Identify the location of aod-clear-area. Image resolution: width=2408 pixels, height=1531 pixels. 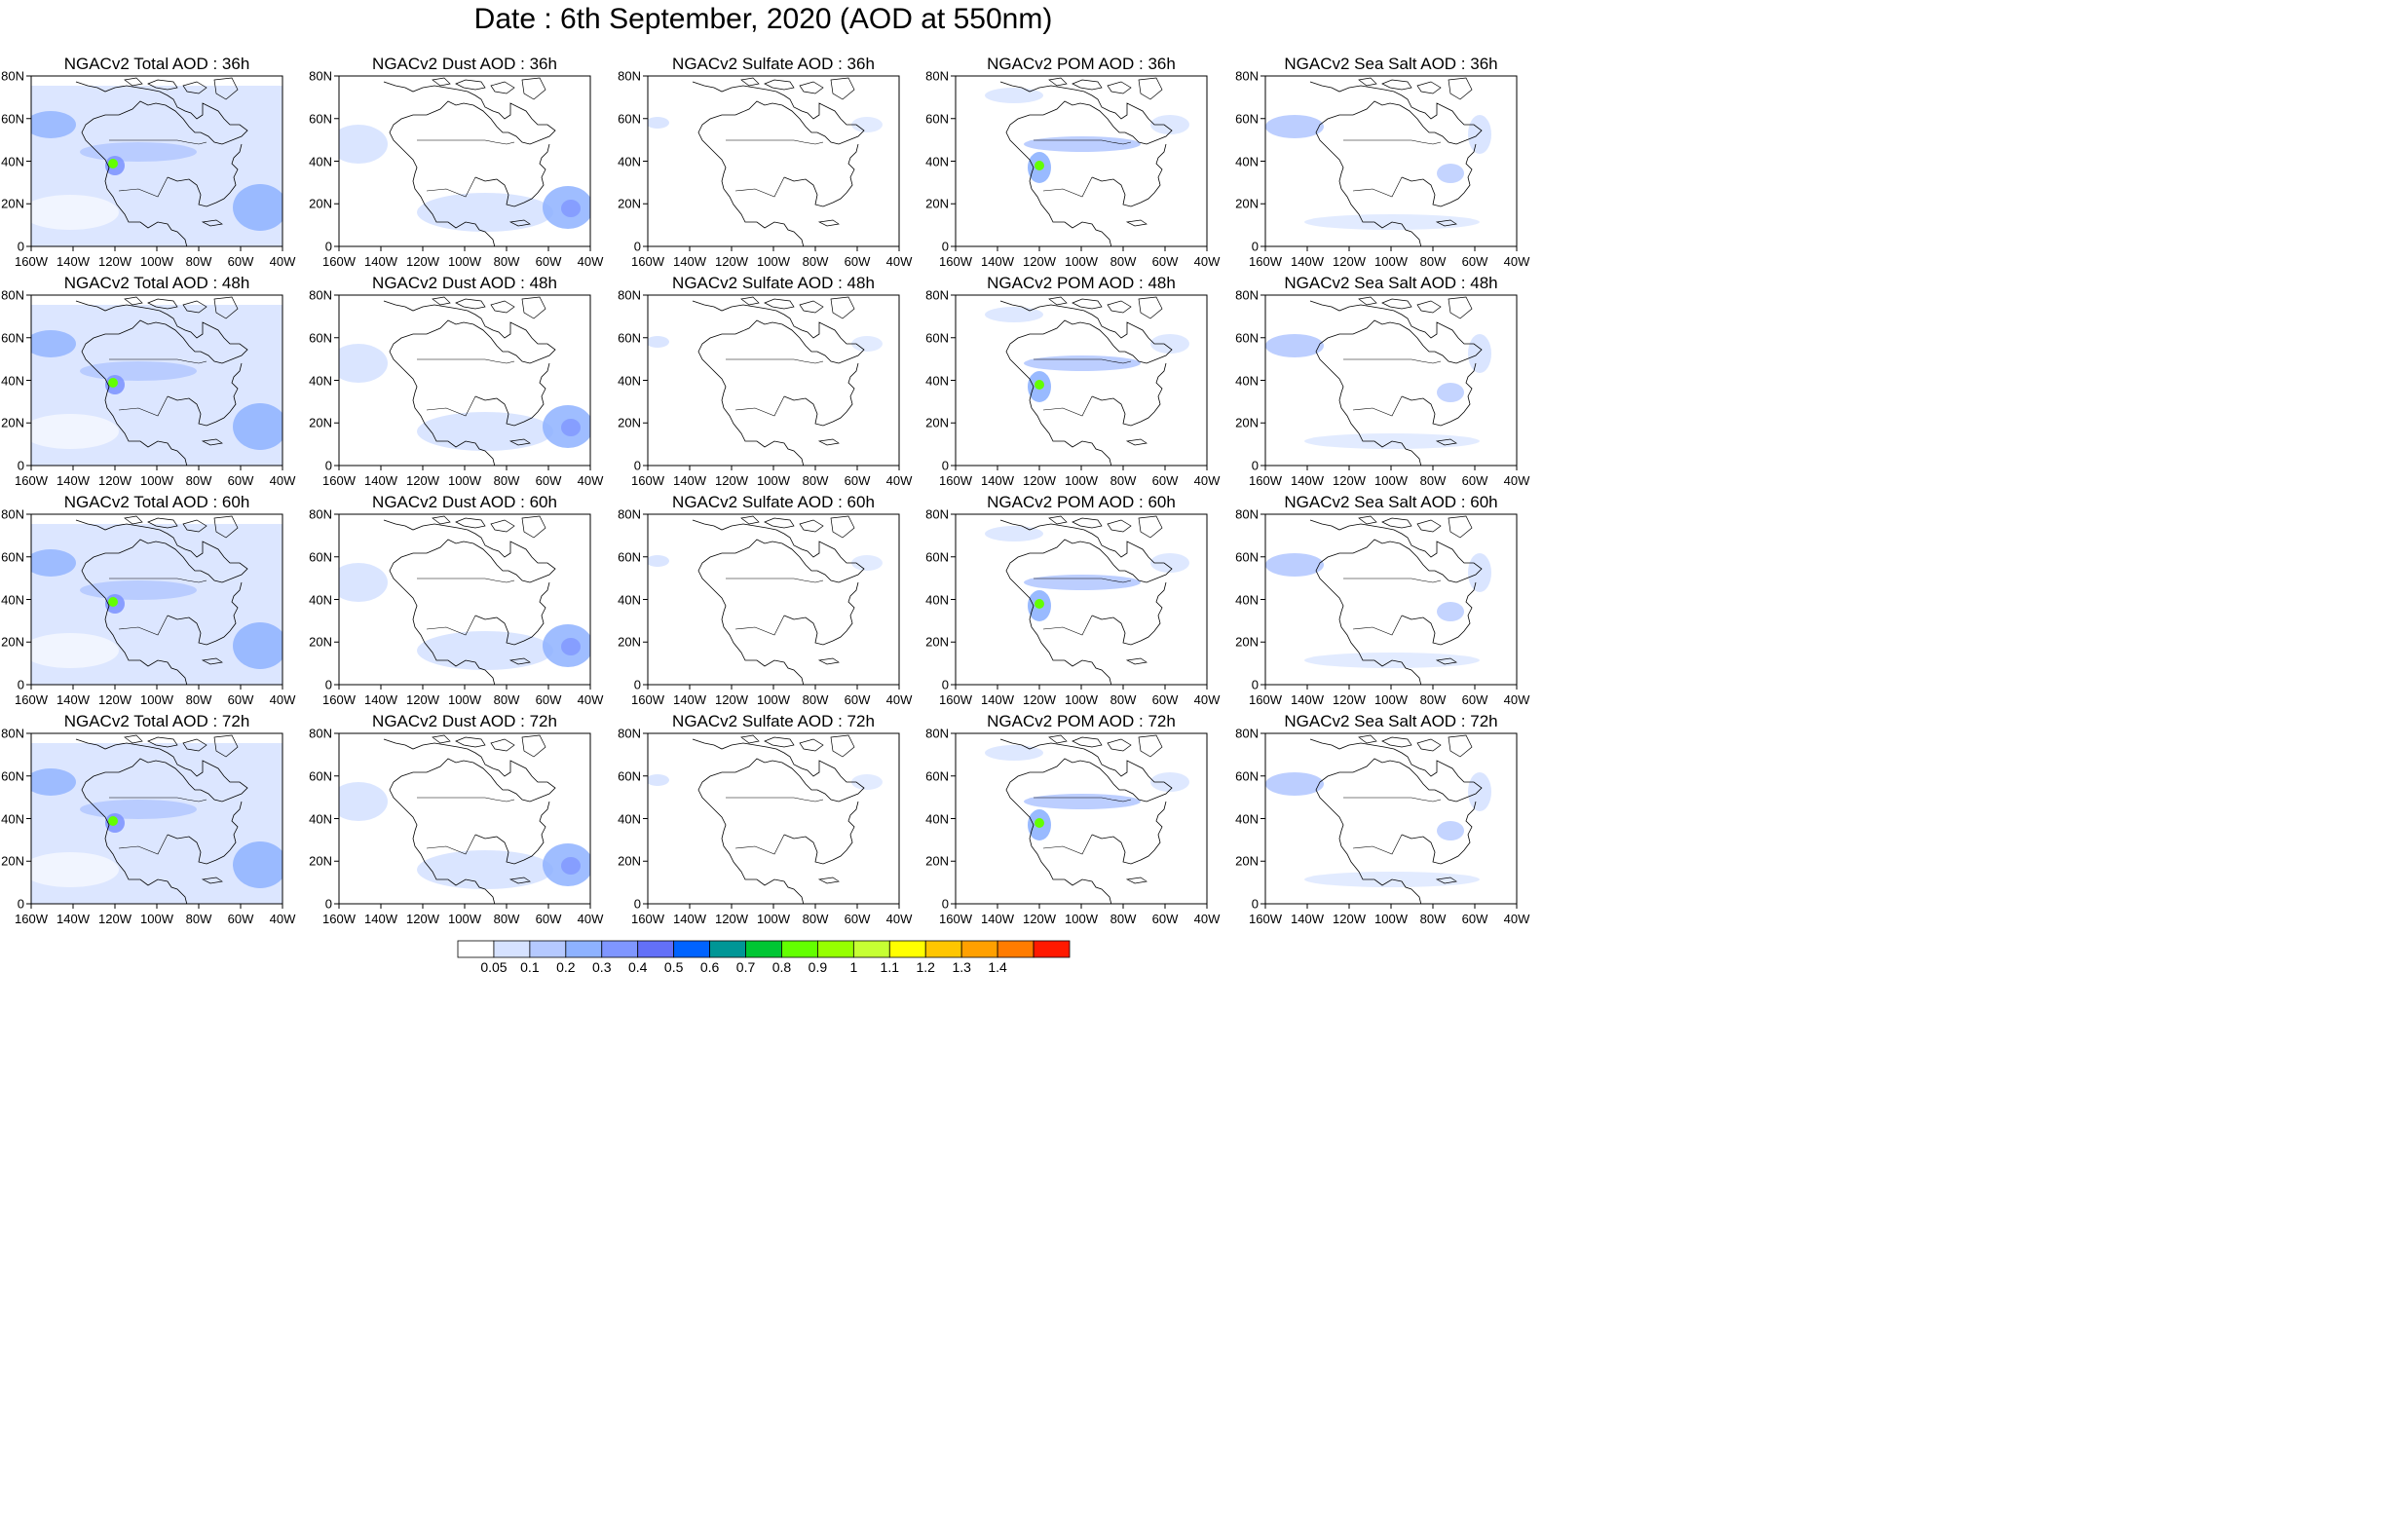
(75, 212).